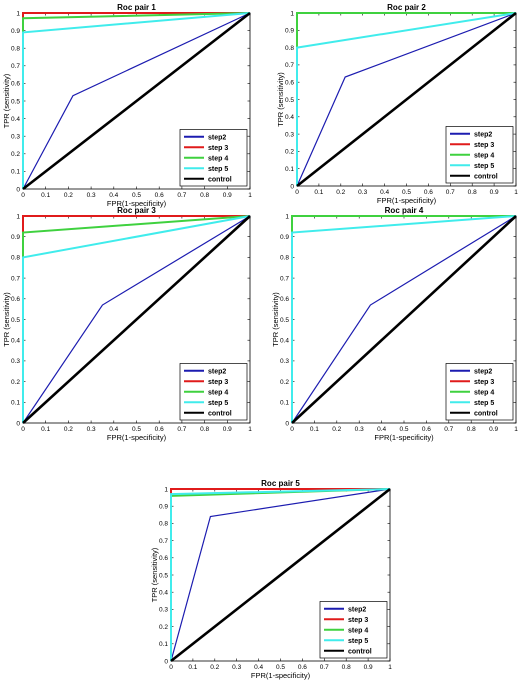 The width and height of the screenshot is (521, 685). I want to click on chart-title: Roc pair 3, so click(136, 210).